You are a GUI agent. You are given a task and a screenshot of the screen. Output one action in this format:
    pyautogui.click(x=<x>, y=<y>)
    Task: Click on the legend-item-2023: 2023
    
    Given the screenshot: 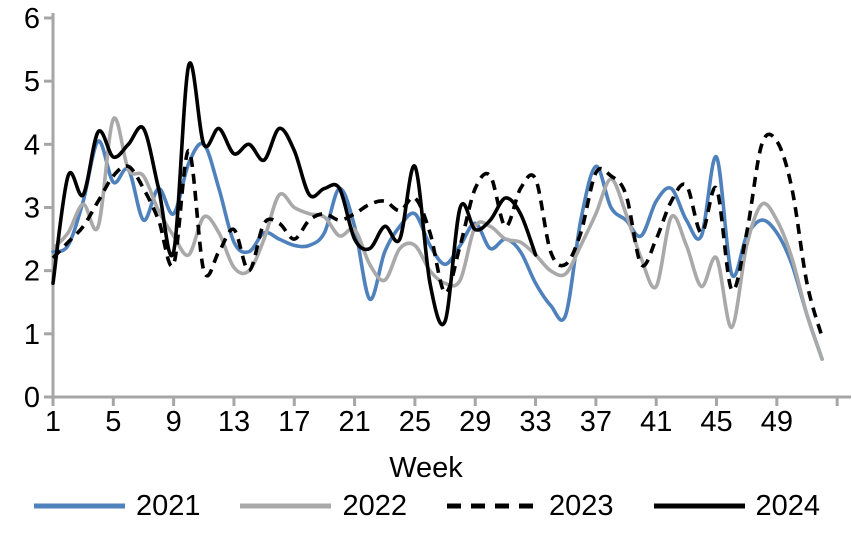 What is the action you would take?
    pyautogui.click(x=529, y=506)
    